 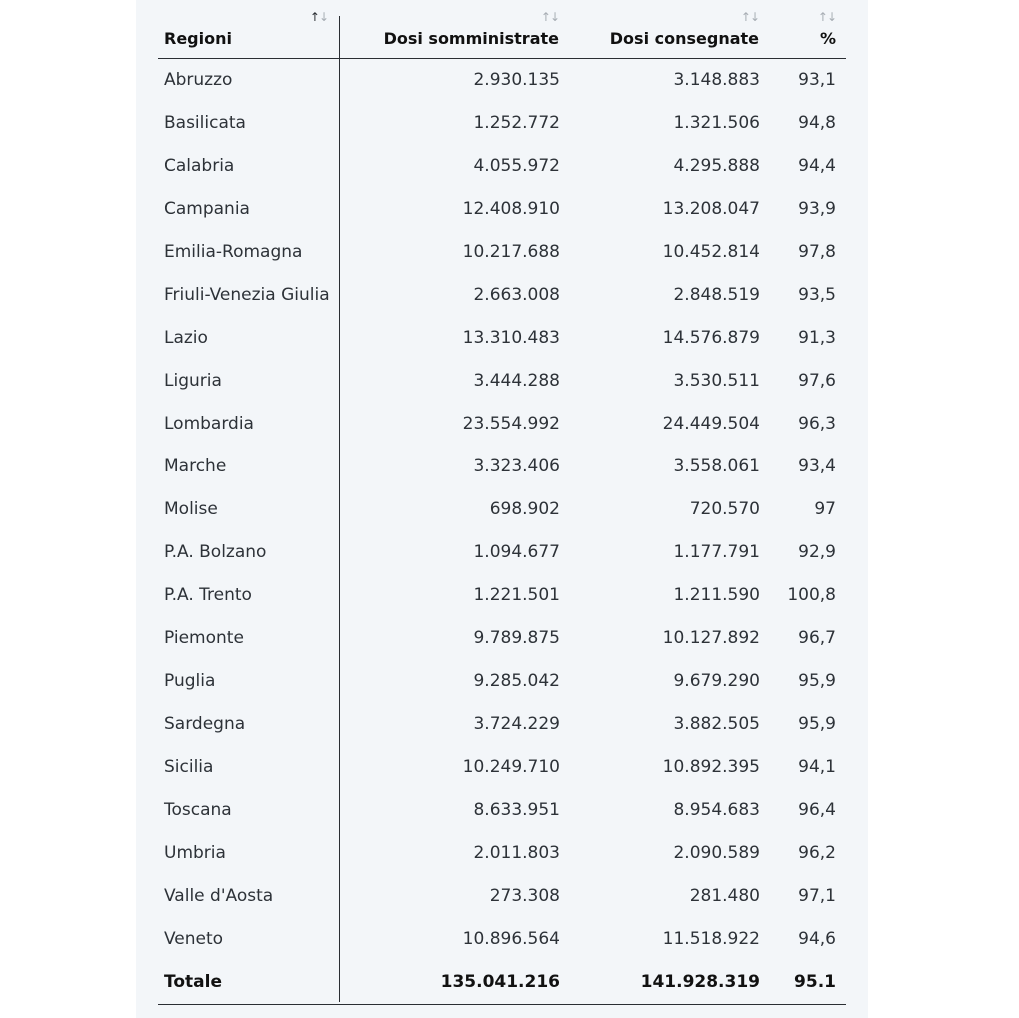 I want to click on cell-percent: 94,6, so click(x=817, y=938).